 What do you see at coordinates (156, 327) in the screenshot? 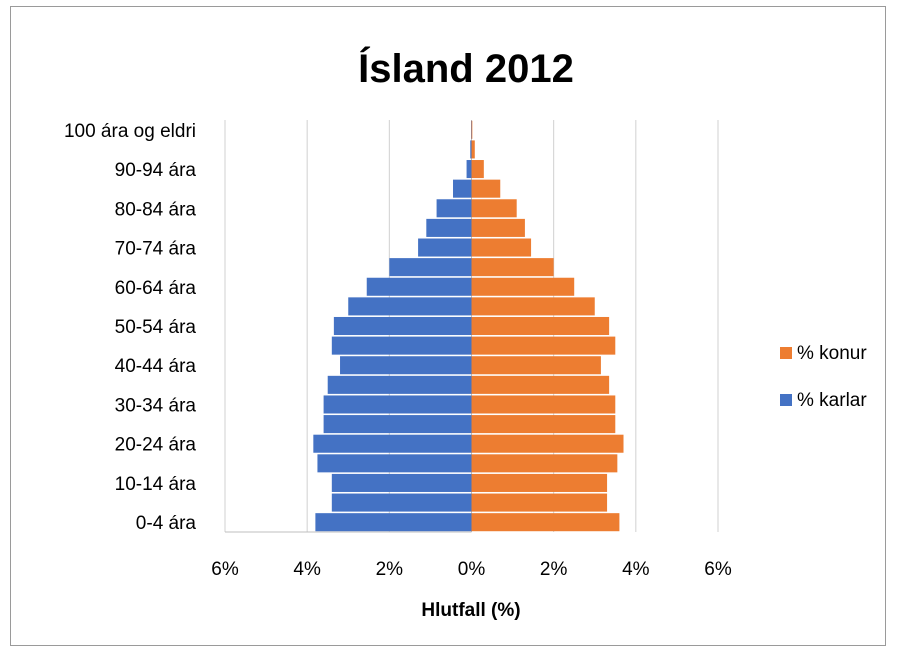
I see `category-label: 50-54 ára` at bounding box center [156, 327].